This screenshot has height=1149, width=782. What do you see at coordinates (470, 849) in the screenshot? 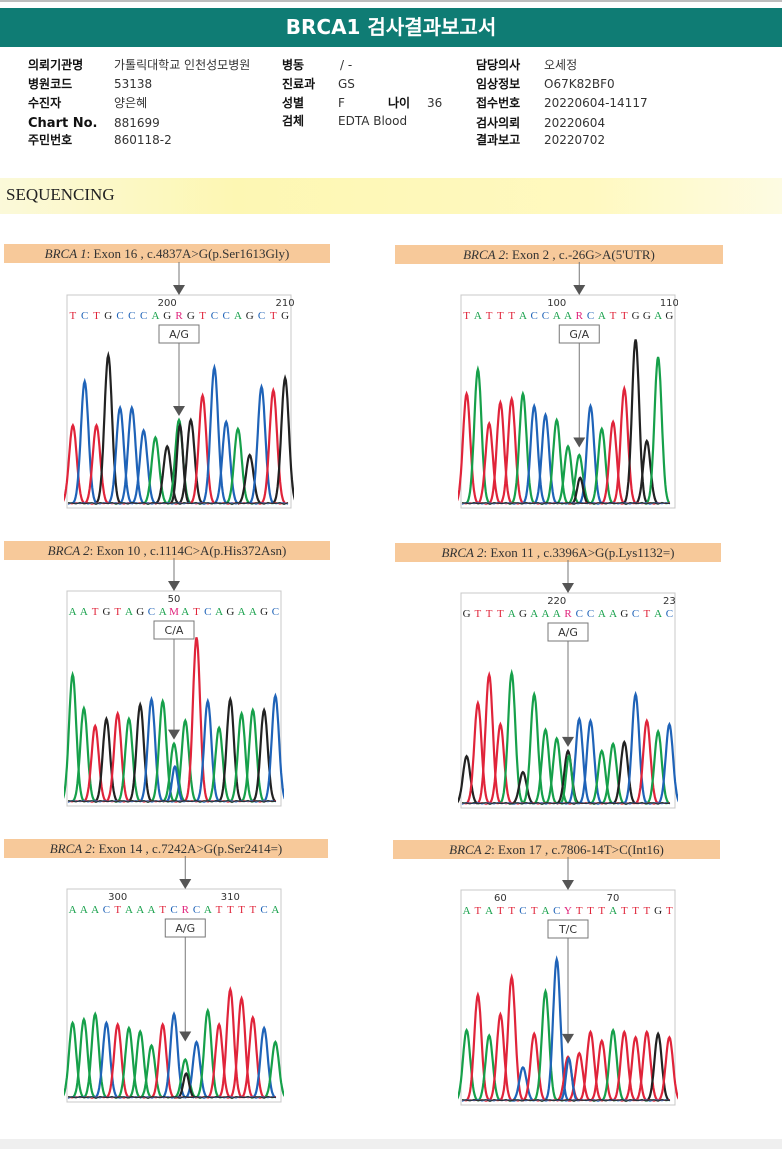
I see `gene-name: BRCA 2` at bounding box center [470, 849].